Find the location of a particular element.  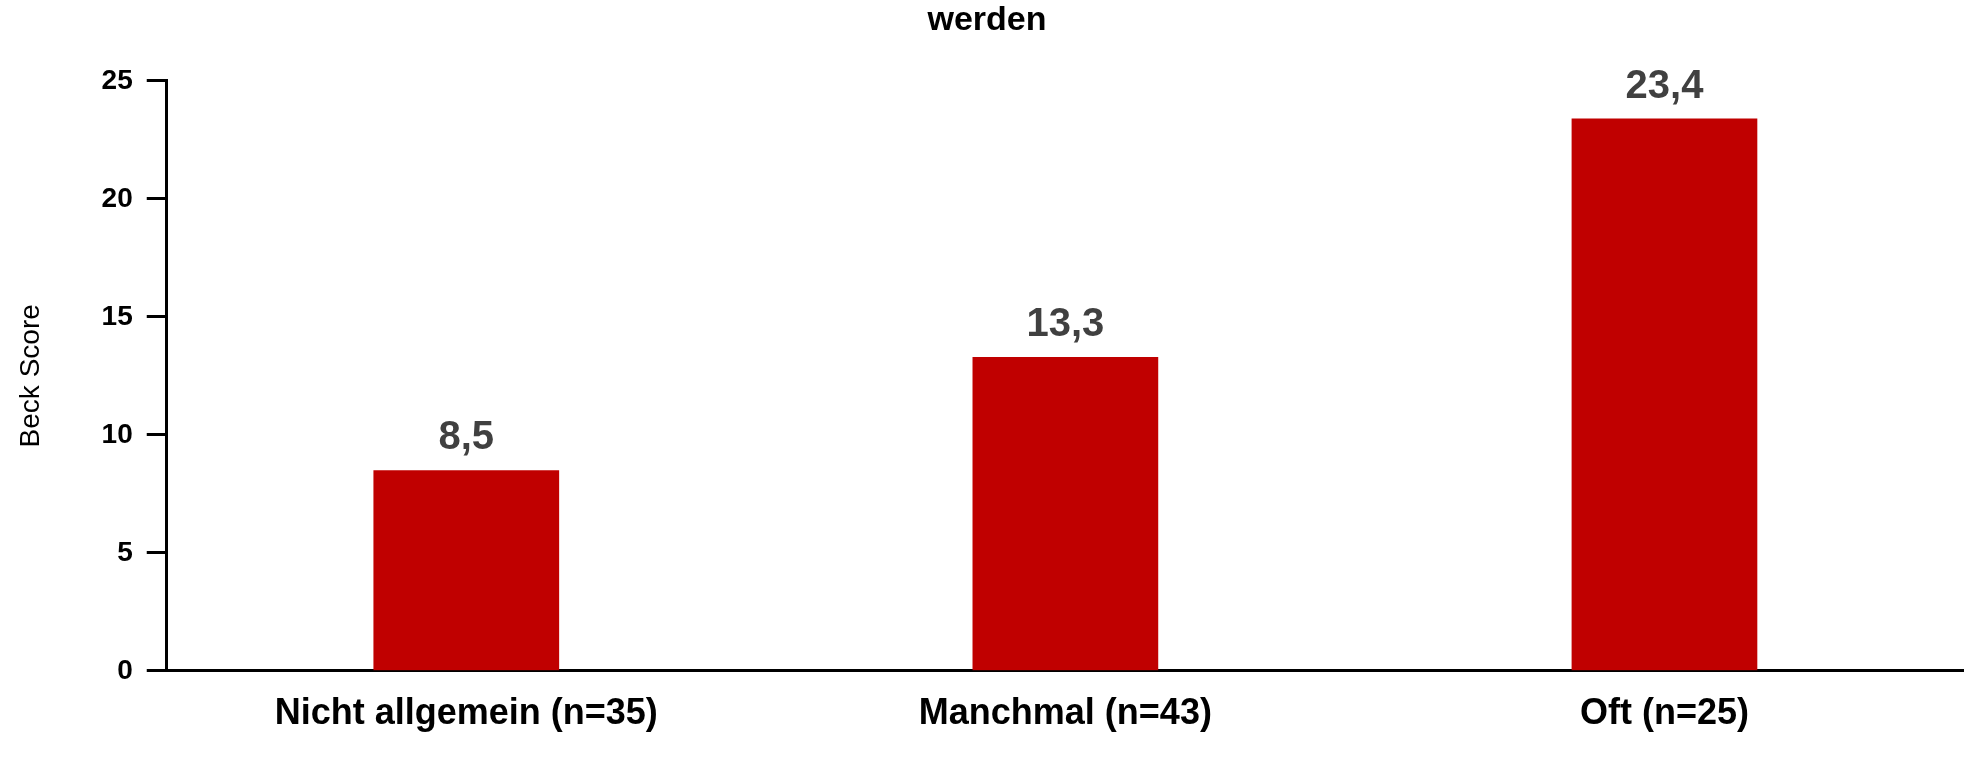

x-tick-label: Oft (n=25) is located at coordinates (1664, 712).